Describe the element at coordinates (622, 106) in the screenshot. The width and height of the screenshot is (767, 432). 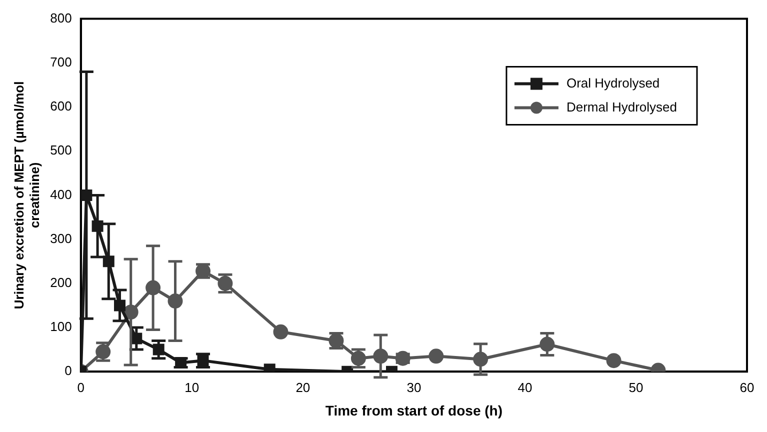
I see `legend-label: Dermal Hydrolysed` at that location.